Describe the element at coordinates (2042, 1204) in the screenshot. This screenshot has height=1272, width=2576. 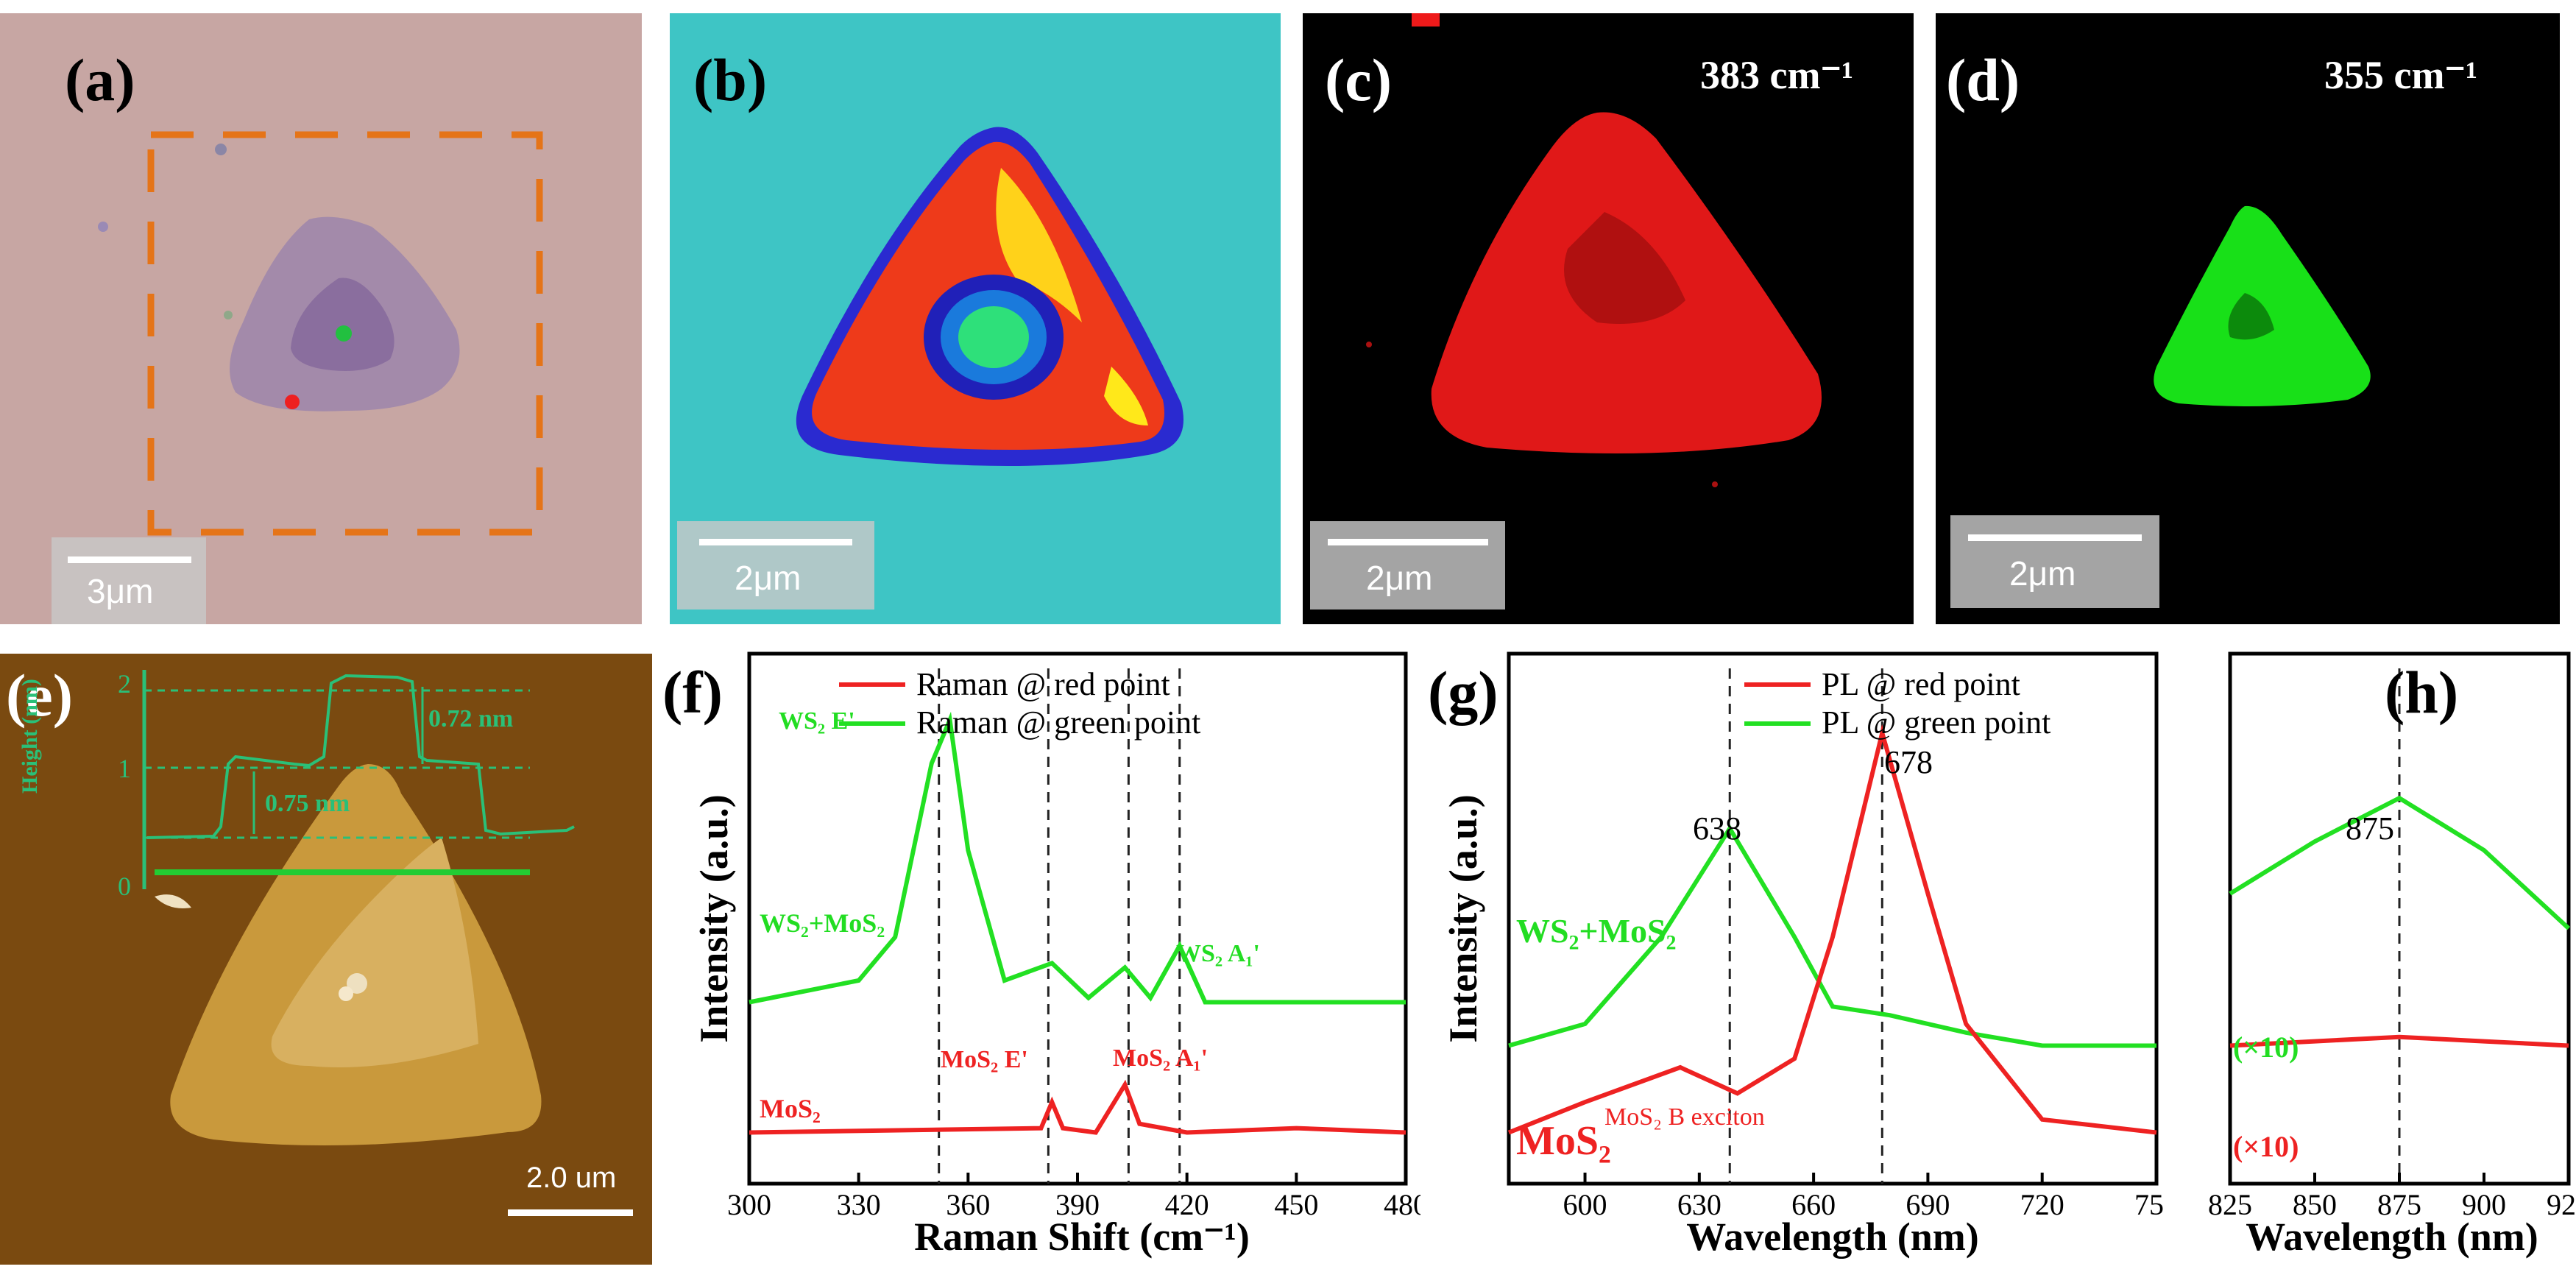
I see `x-tick-label: 720` at that location.